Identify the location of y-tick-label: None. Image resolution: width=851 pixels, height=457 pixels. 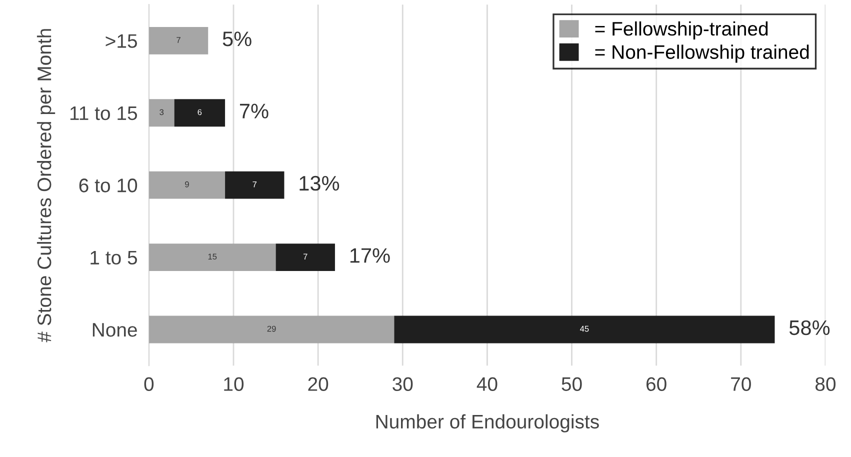
(114, 330).